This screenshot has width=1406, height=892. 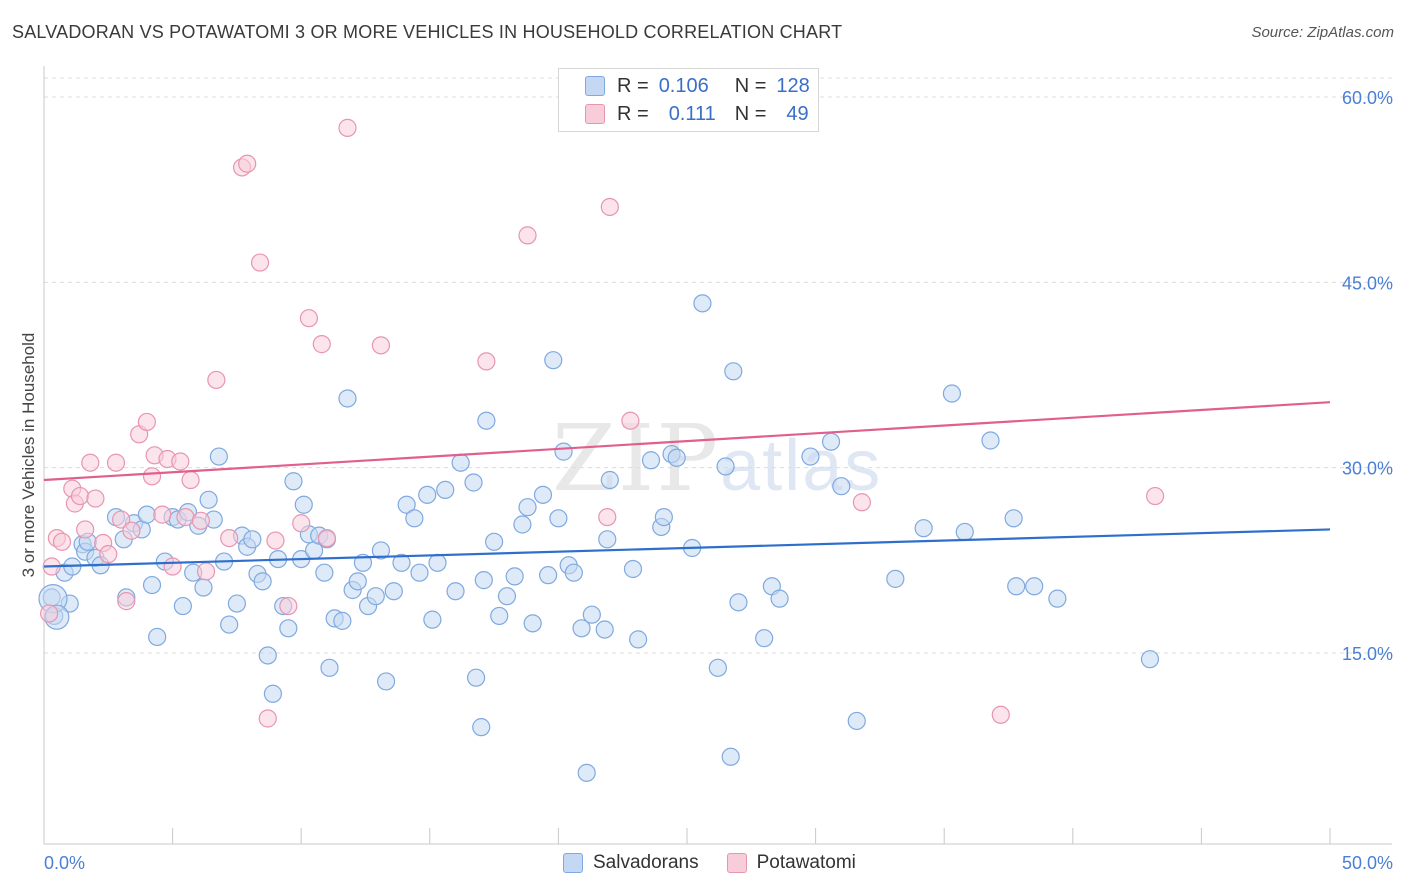 What do you see at coordinates (28, 455) in the screenshot?
I see `y-axis-label: 3 or more Vehicles in Household` at bounding box center [28, 455].